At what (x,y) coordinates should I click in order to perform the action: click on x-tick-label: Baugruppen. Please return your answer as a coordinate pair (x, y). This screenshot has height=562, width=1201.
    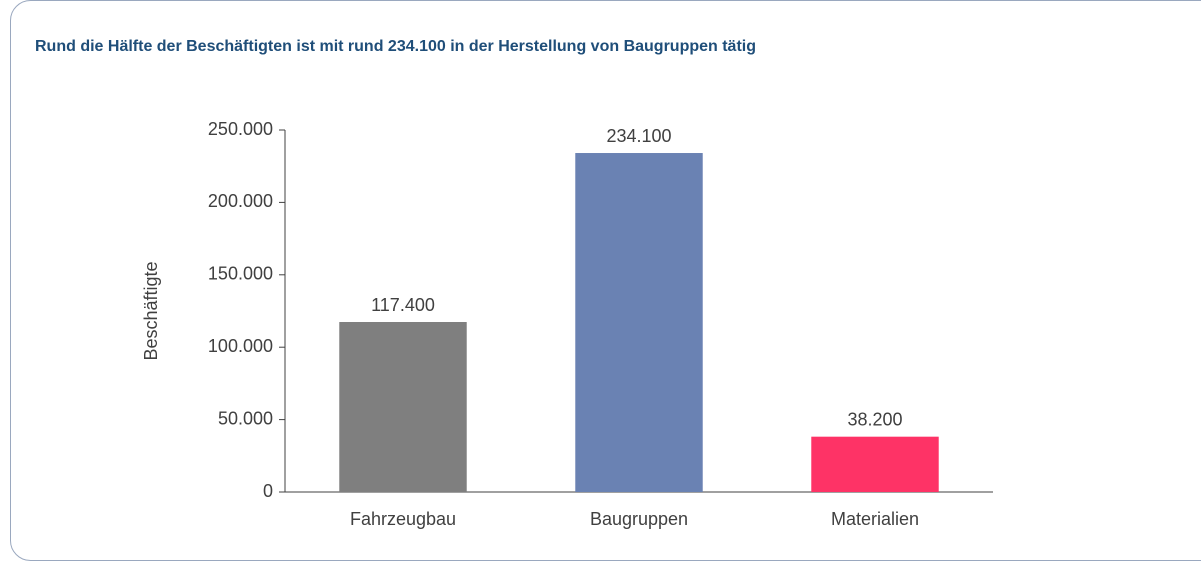
    Looking at the image, I should click on (639, 519).